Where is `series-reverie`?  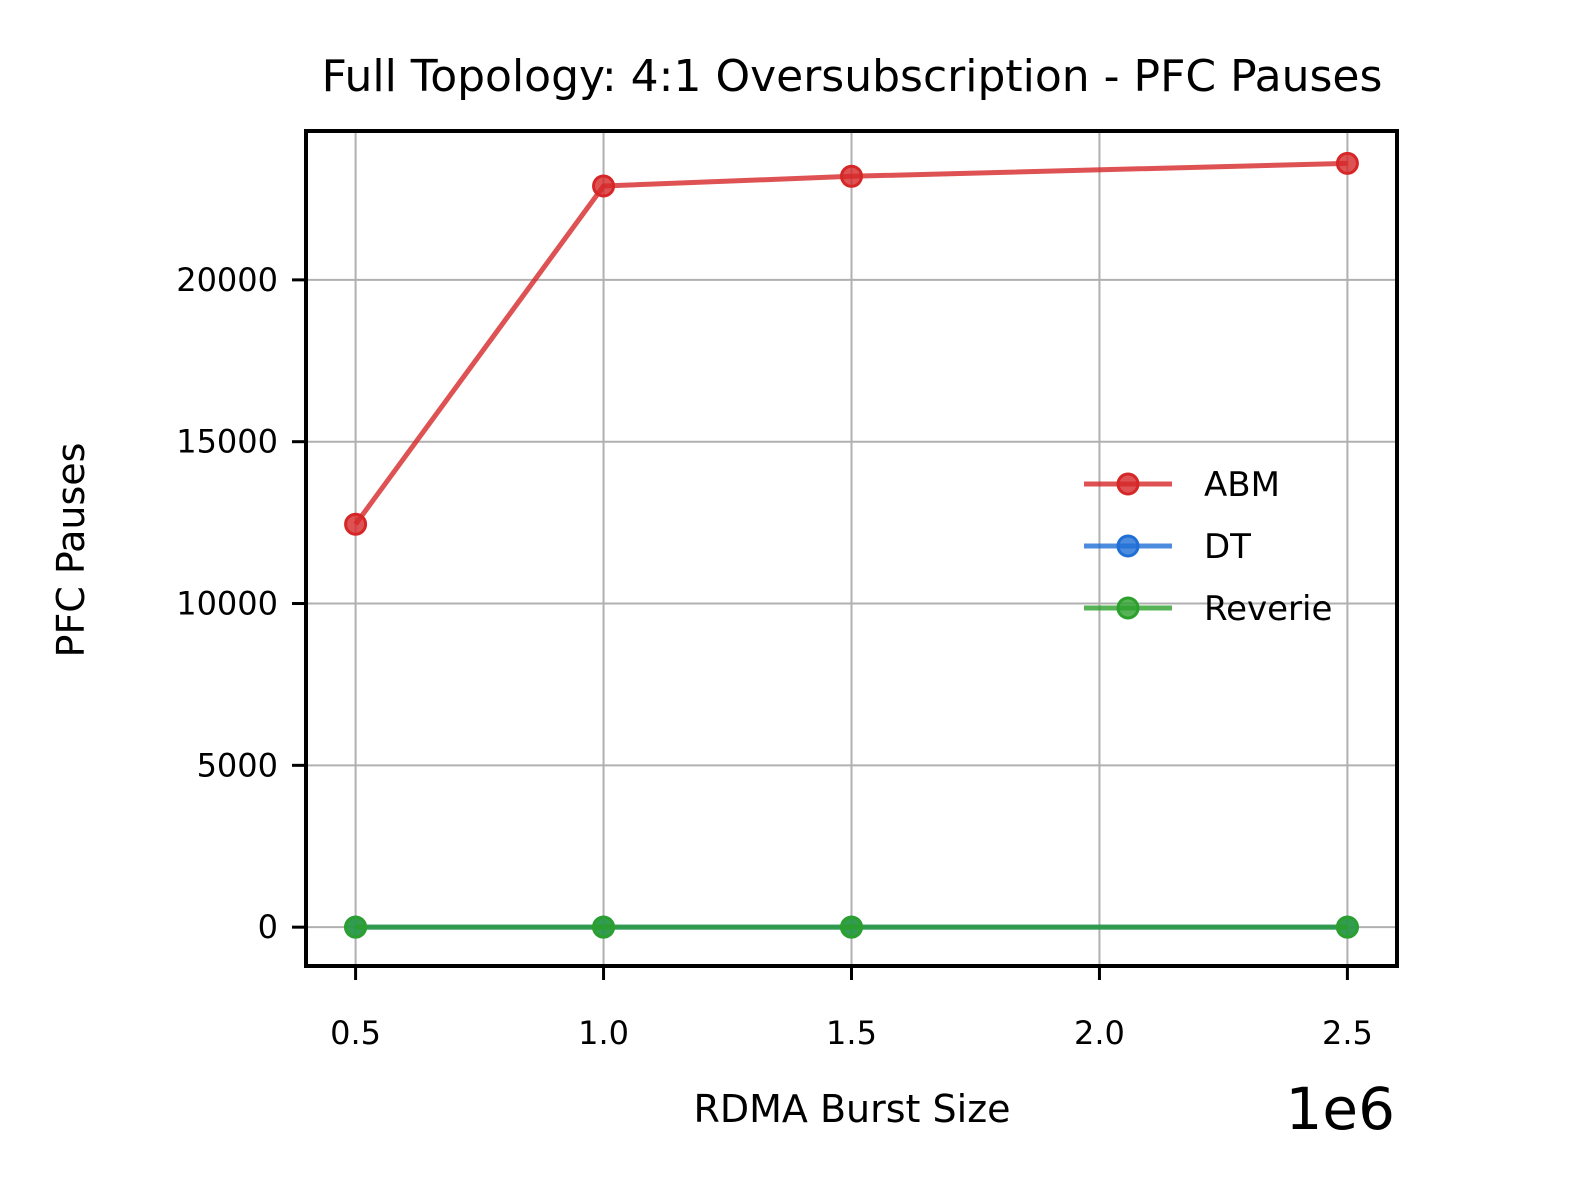
series-reverie is located at coordinates (851, 927).